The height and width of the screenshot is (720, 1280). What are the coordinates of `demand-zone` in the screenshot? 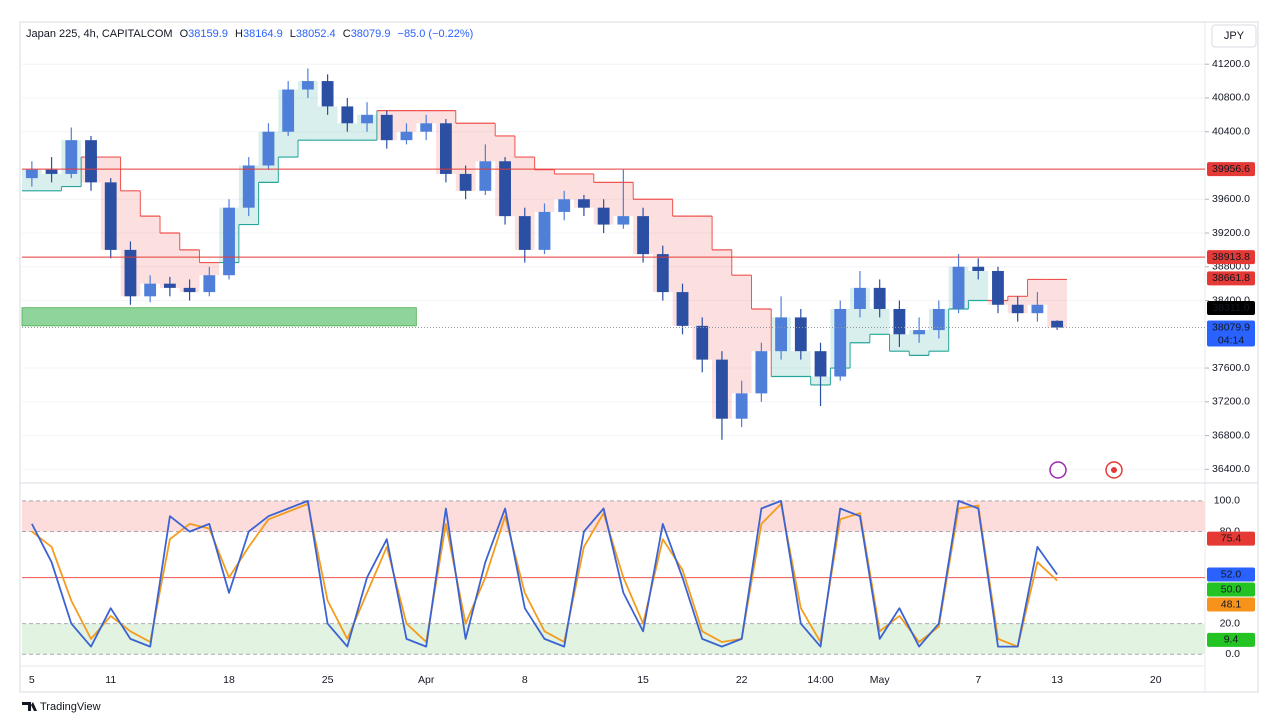 It's located at (219, 317).